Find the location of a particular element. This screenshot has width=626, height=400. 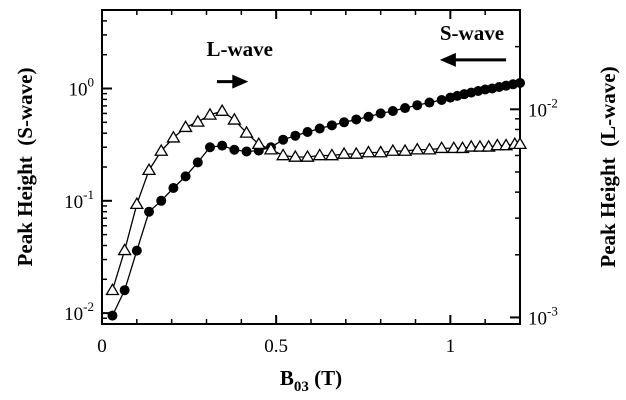

x-tick-label: 1 is located at coordinates (451, 346).